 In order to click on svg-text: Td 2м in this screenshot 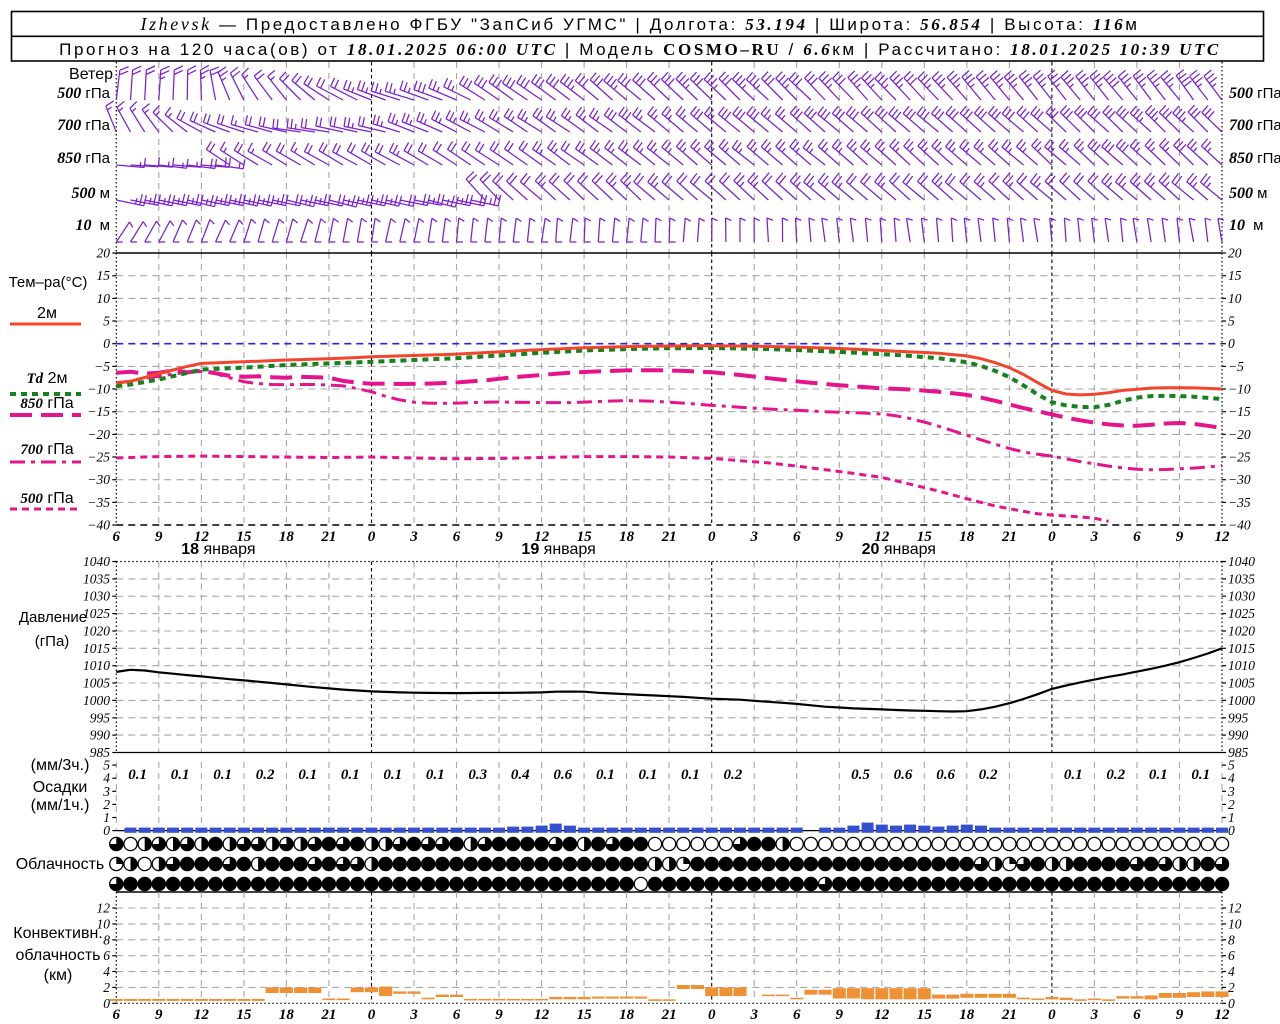, I will do `click(46, 378)`.